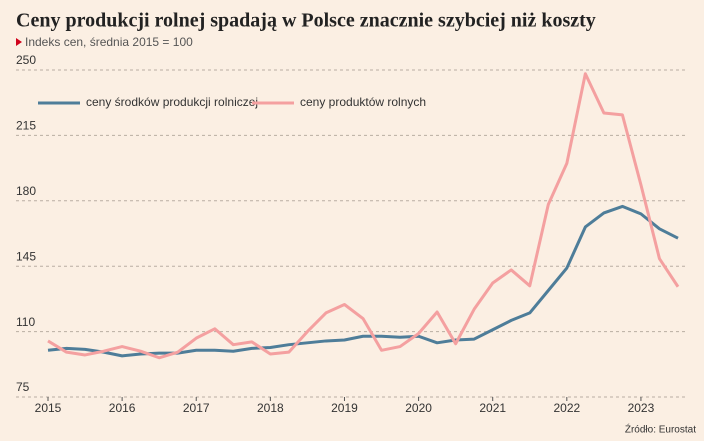 This screenshot has width=704, height=441. What do you see at coordinates (344, 408) in the screenshot?
I see `x-tick-label: 2019` at bounding box center [344, 408].